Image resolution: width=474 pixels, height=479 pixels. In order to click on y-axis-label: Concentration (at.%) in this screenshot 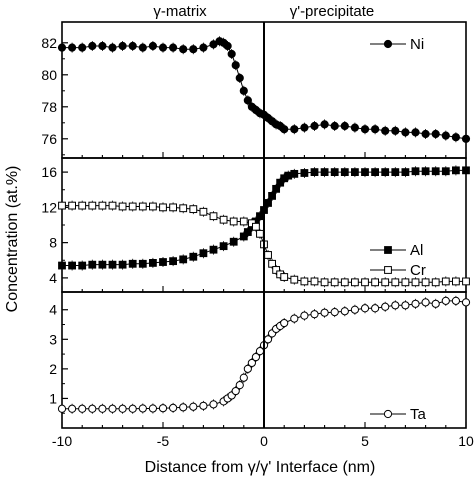, I will do `click(12, 239)`.